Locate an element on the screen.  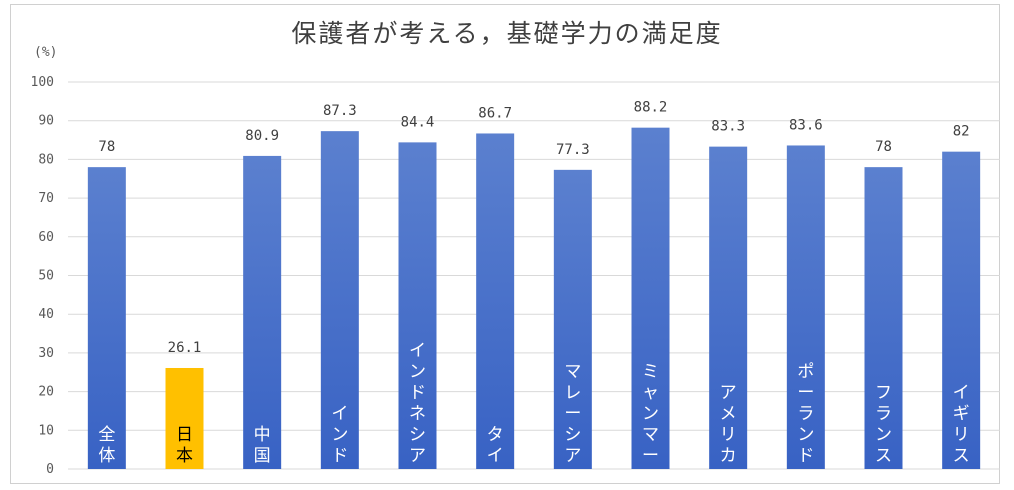
y-tick-label: 100 is located at coordinates (42, 82).